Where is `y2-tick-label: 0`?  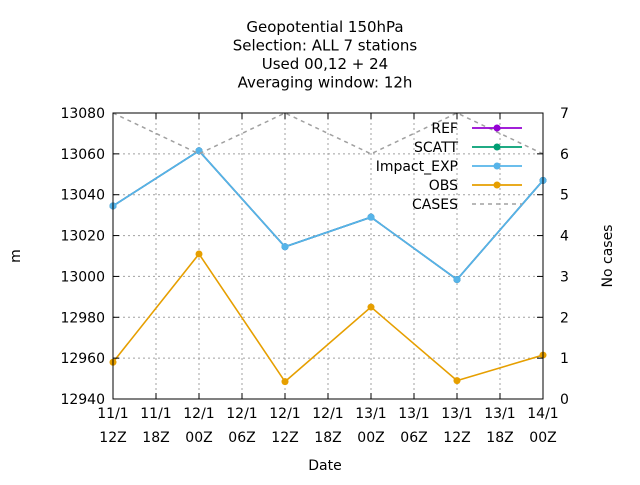
y2-tick-label: 0 is located at coordinates (564, 400).